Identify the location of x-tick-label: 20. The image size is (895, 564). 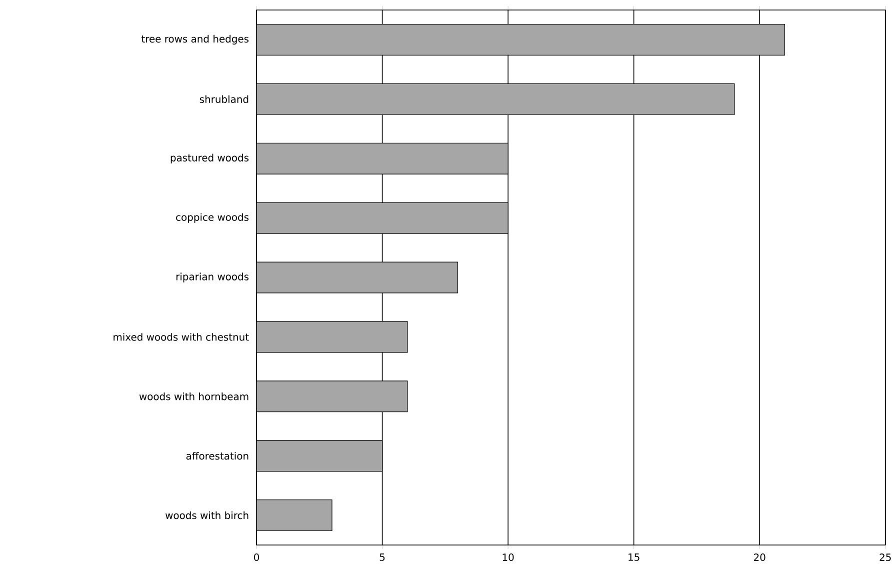
(760, 557).